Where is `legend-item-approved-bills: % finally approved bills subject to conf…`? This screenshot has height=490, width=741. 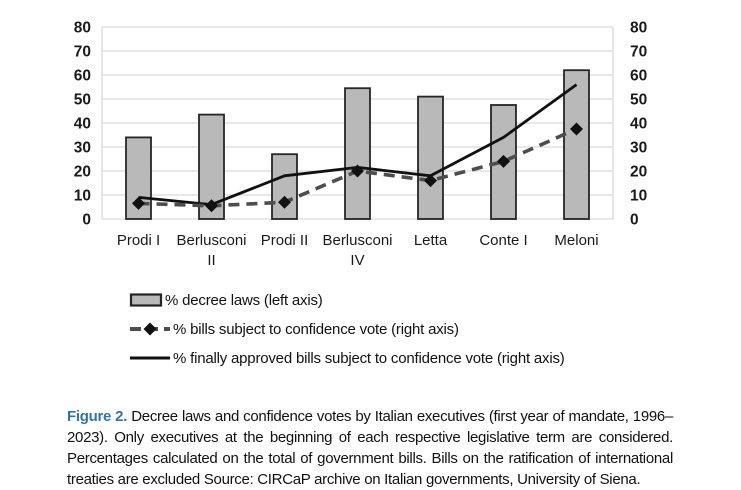 legend-item-approved-bills: % finally approved bills subject to conf… is located at coordinates (347, 358).